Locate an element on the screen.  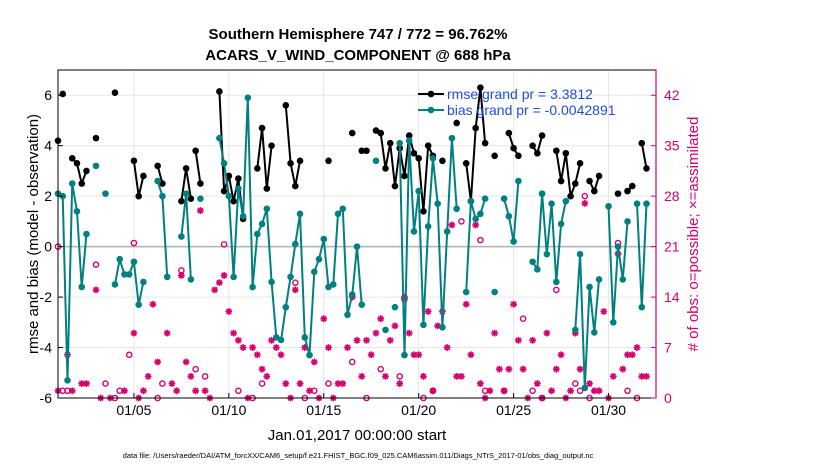
y-right-tick-label: 28 is located at coordinates (672, 196).